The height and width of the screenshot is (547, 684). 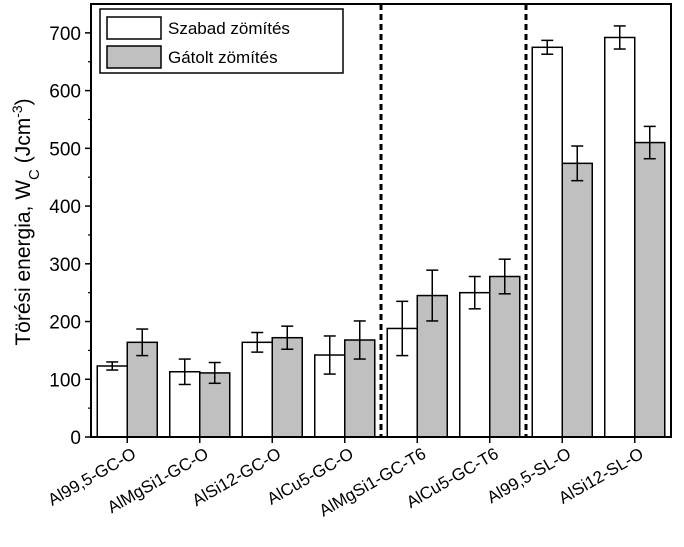 I want to click on y-tick-label-6: 600, so click(x=65, y=92).